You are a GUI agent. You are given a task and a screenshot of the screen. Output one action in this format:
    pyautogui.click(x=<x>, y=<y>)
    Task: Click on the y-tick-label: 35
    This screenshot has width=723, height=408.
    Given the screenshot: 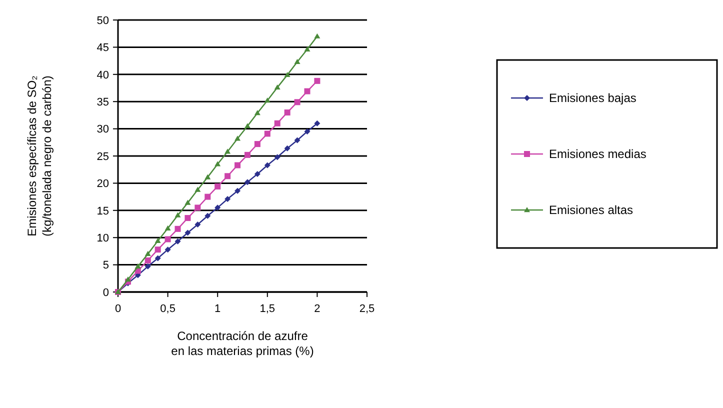 What is the action you would take?
    pyautogui.click(x=102, y=102)
    